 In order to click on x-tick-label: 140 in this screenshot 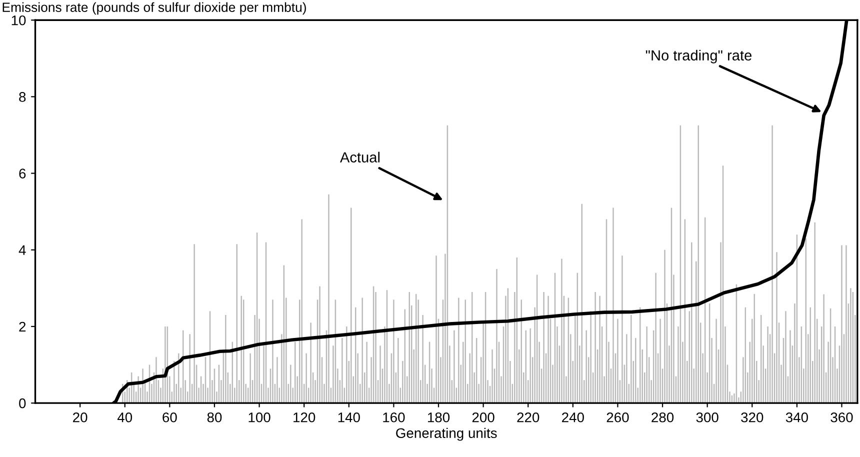, I will do `click(349, 417)`.